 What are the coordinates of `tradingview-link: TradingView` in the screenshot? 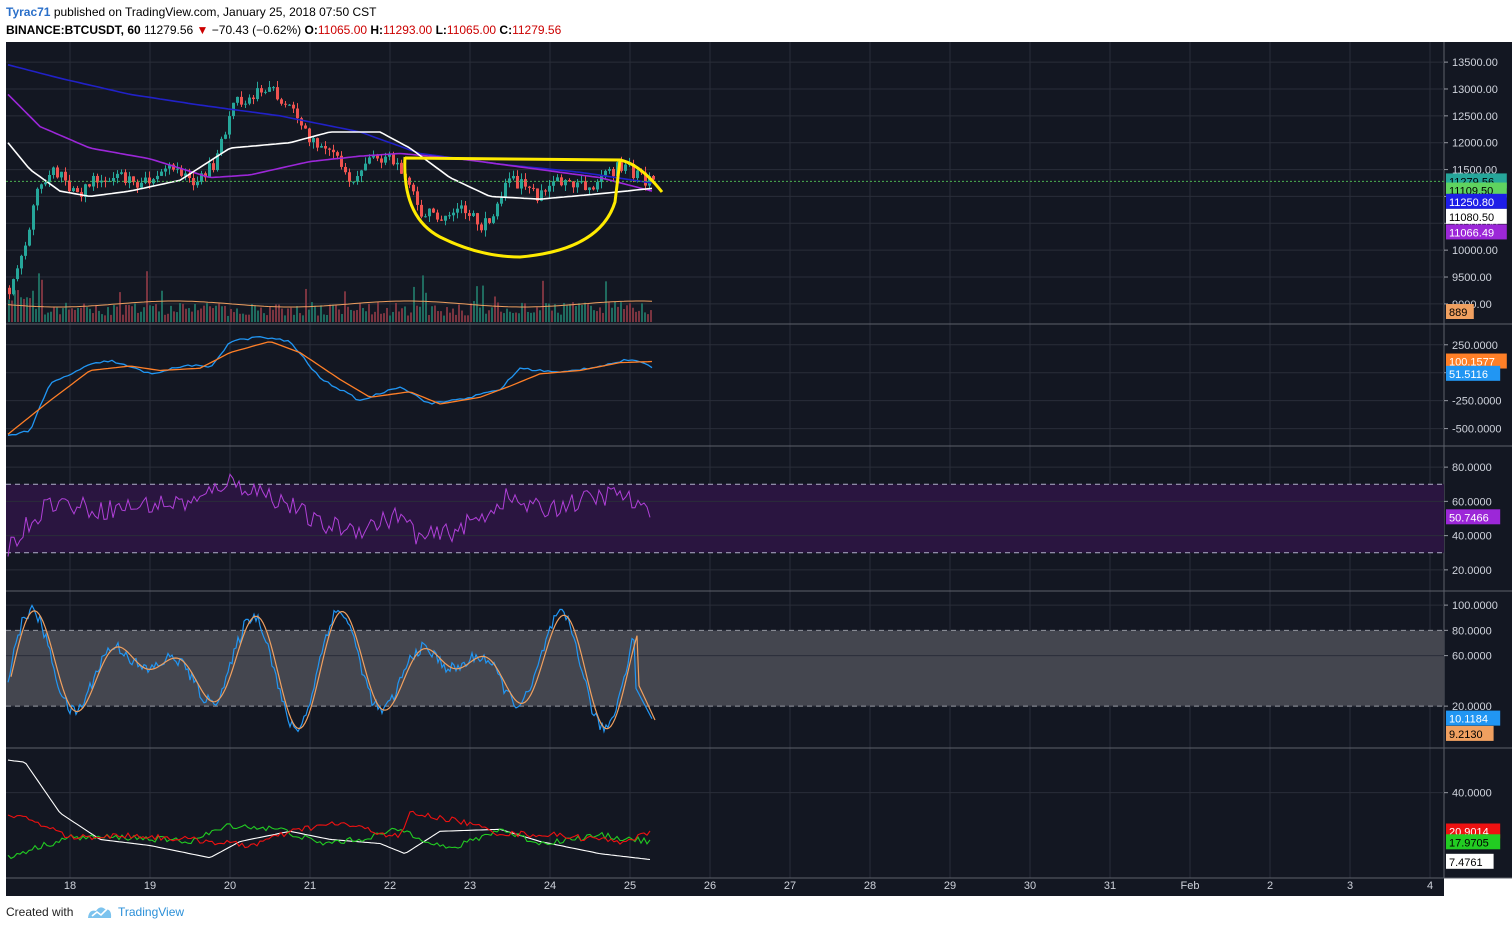 It's located at (151, 912).